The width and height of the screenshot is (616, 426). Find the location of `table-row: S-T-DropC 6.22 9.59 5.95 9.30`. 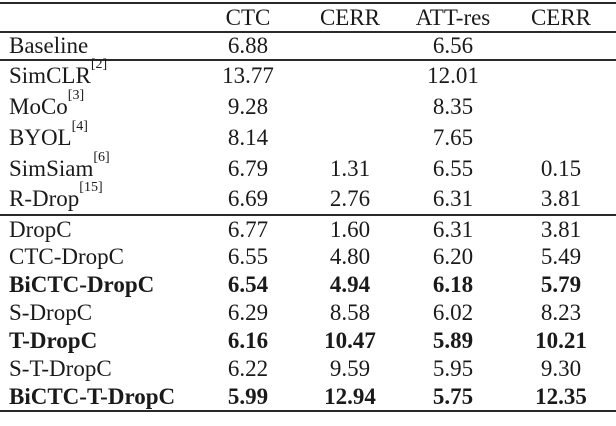

table-row: S-T-DropC 6.22 9.59 5.95 9.30 is located at coordinates (308, 369).